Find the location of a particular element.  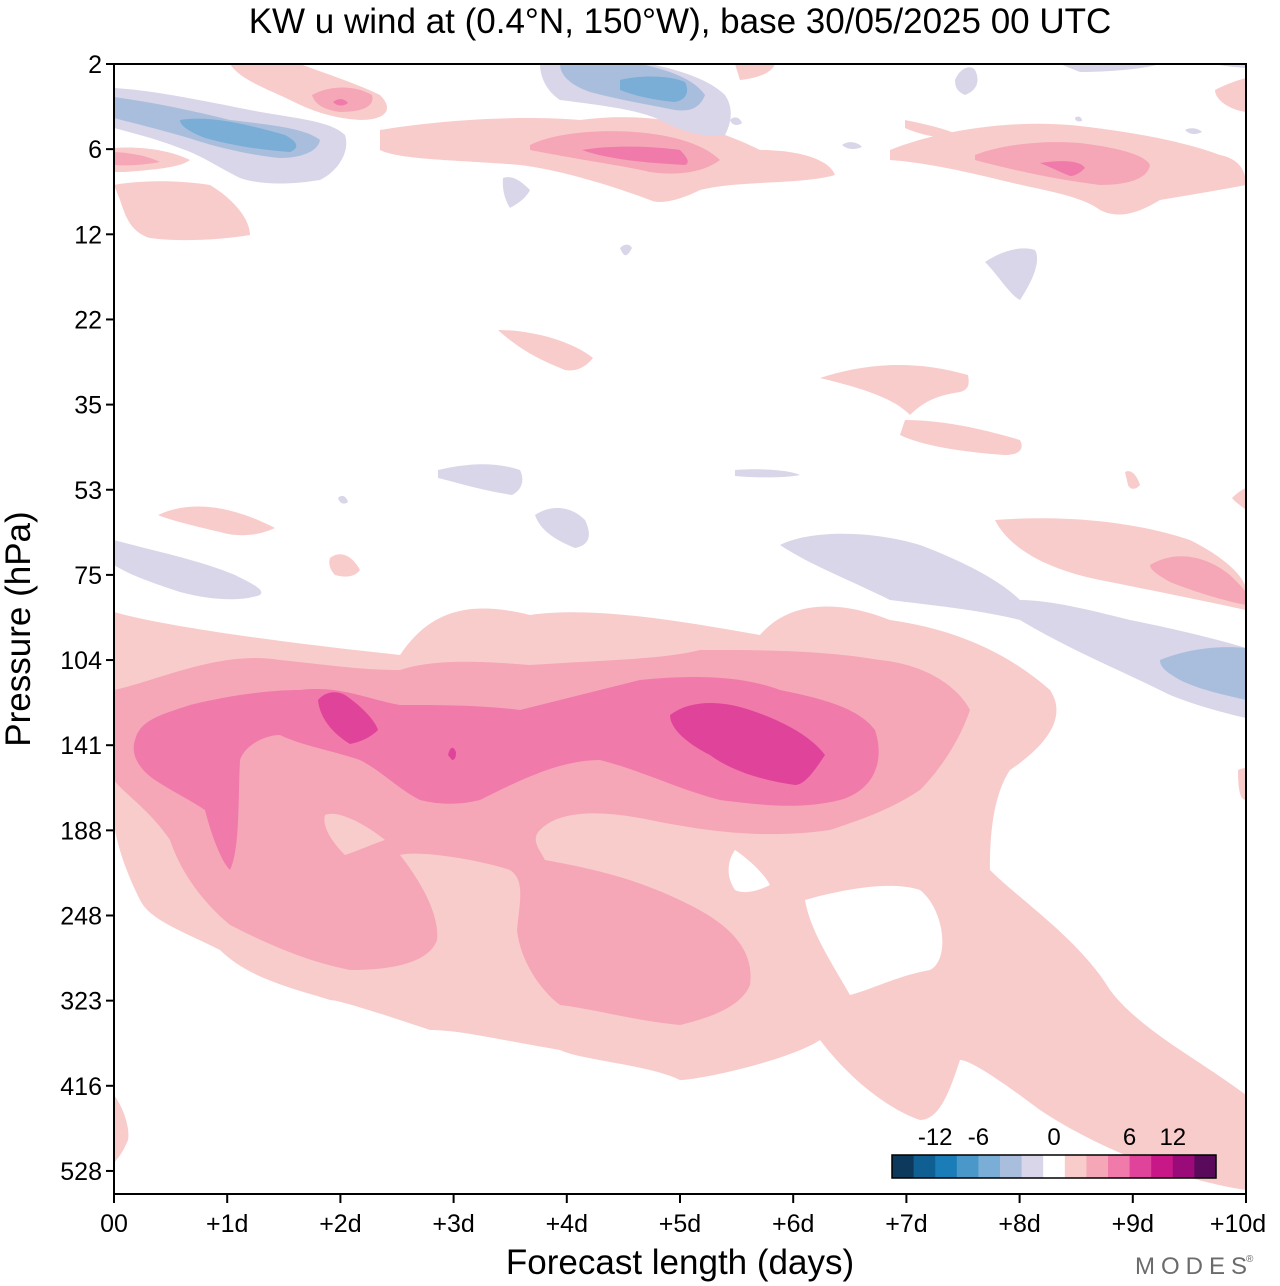

x-tick-label: +3d is located at coordinates (453, 1224).